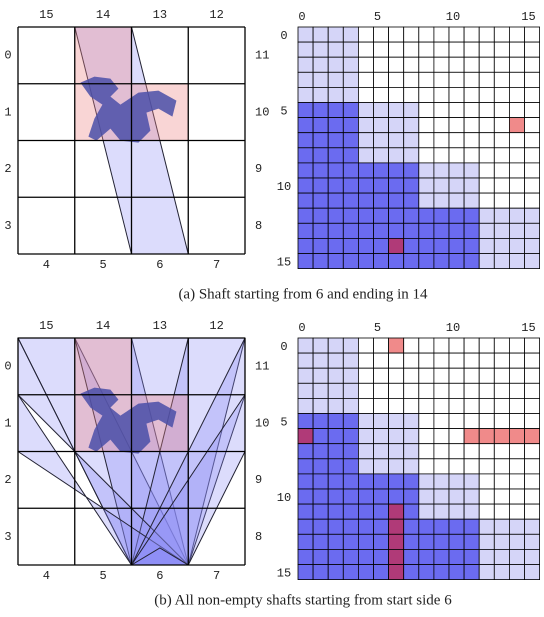 Image resolution: width=544 pixels, height=617 pixels. Describe the element at coordinates (103, 576) in the screenshot. I see `side-label: 5` at that location.